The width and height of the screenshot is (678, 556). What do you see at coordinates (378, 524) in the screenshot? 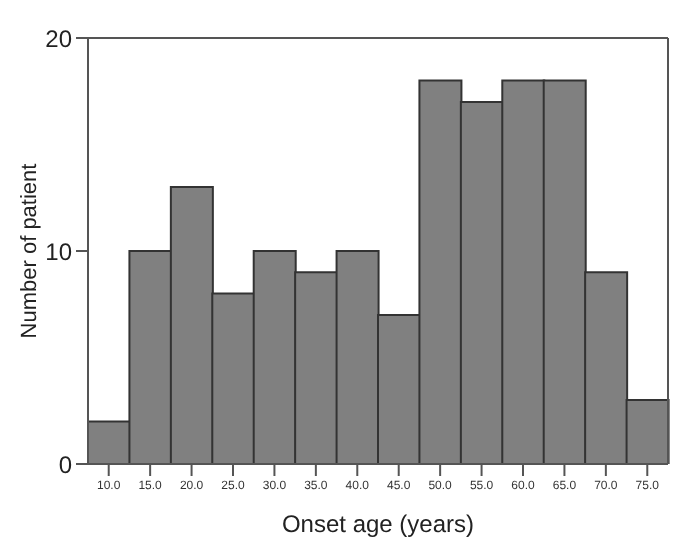
I see `x-axis-title: Onset age (years)` at bounding box center [378, 524].